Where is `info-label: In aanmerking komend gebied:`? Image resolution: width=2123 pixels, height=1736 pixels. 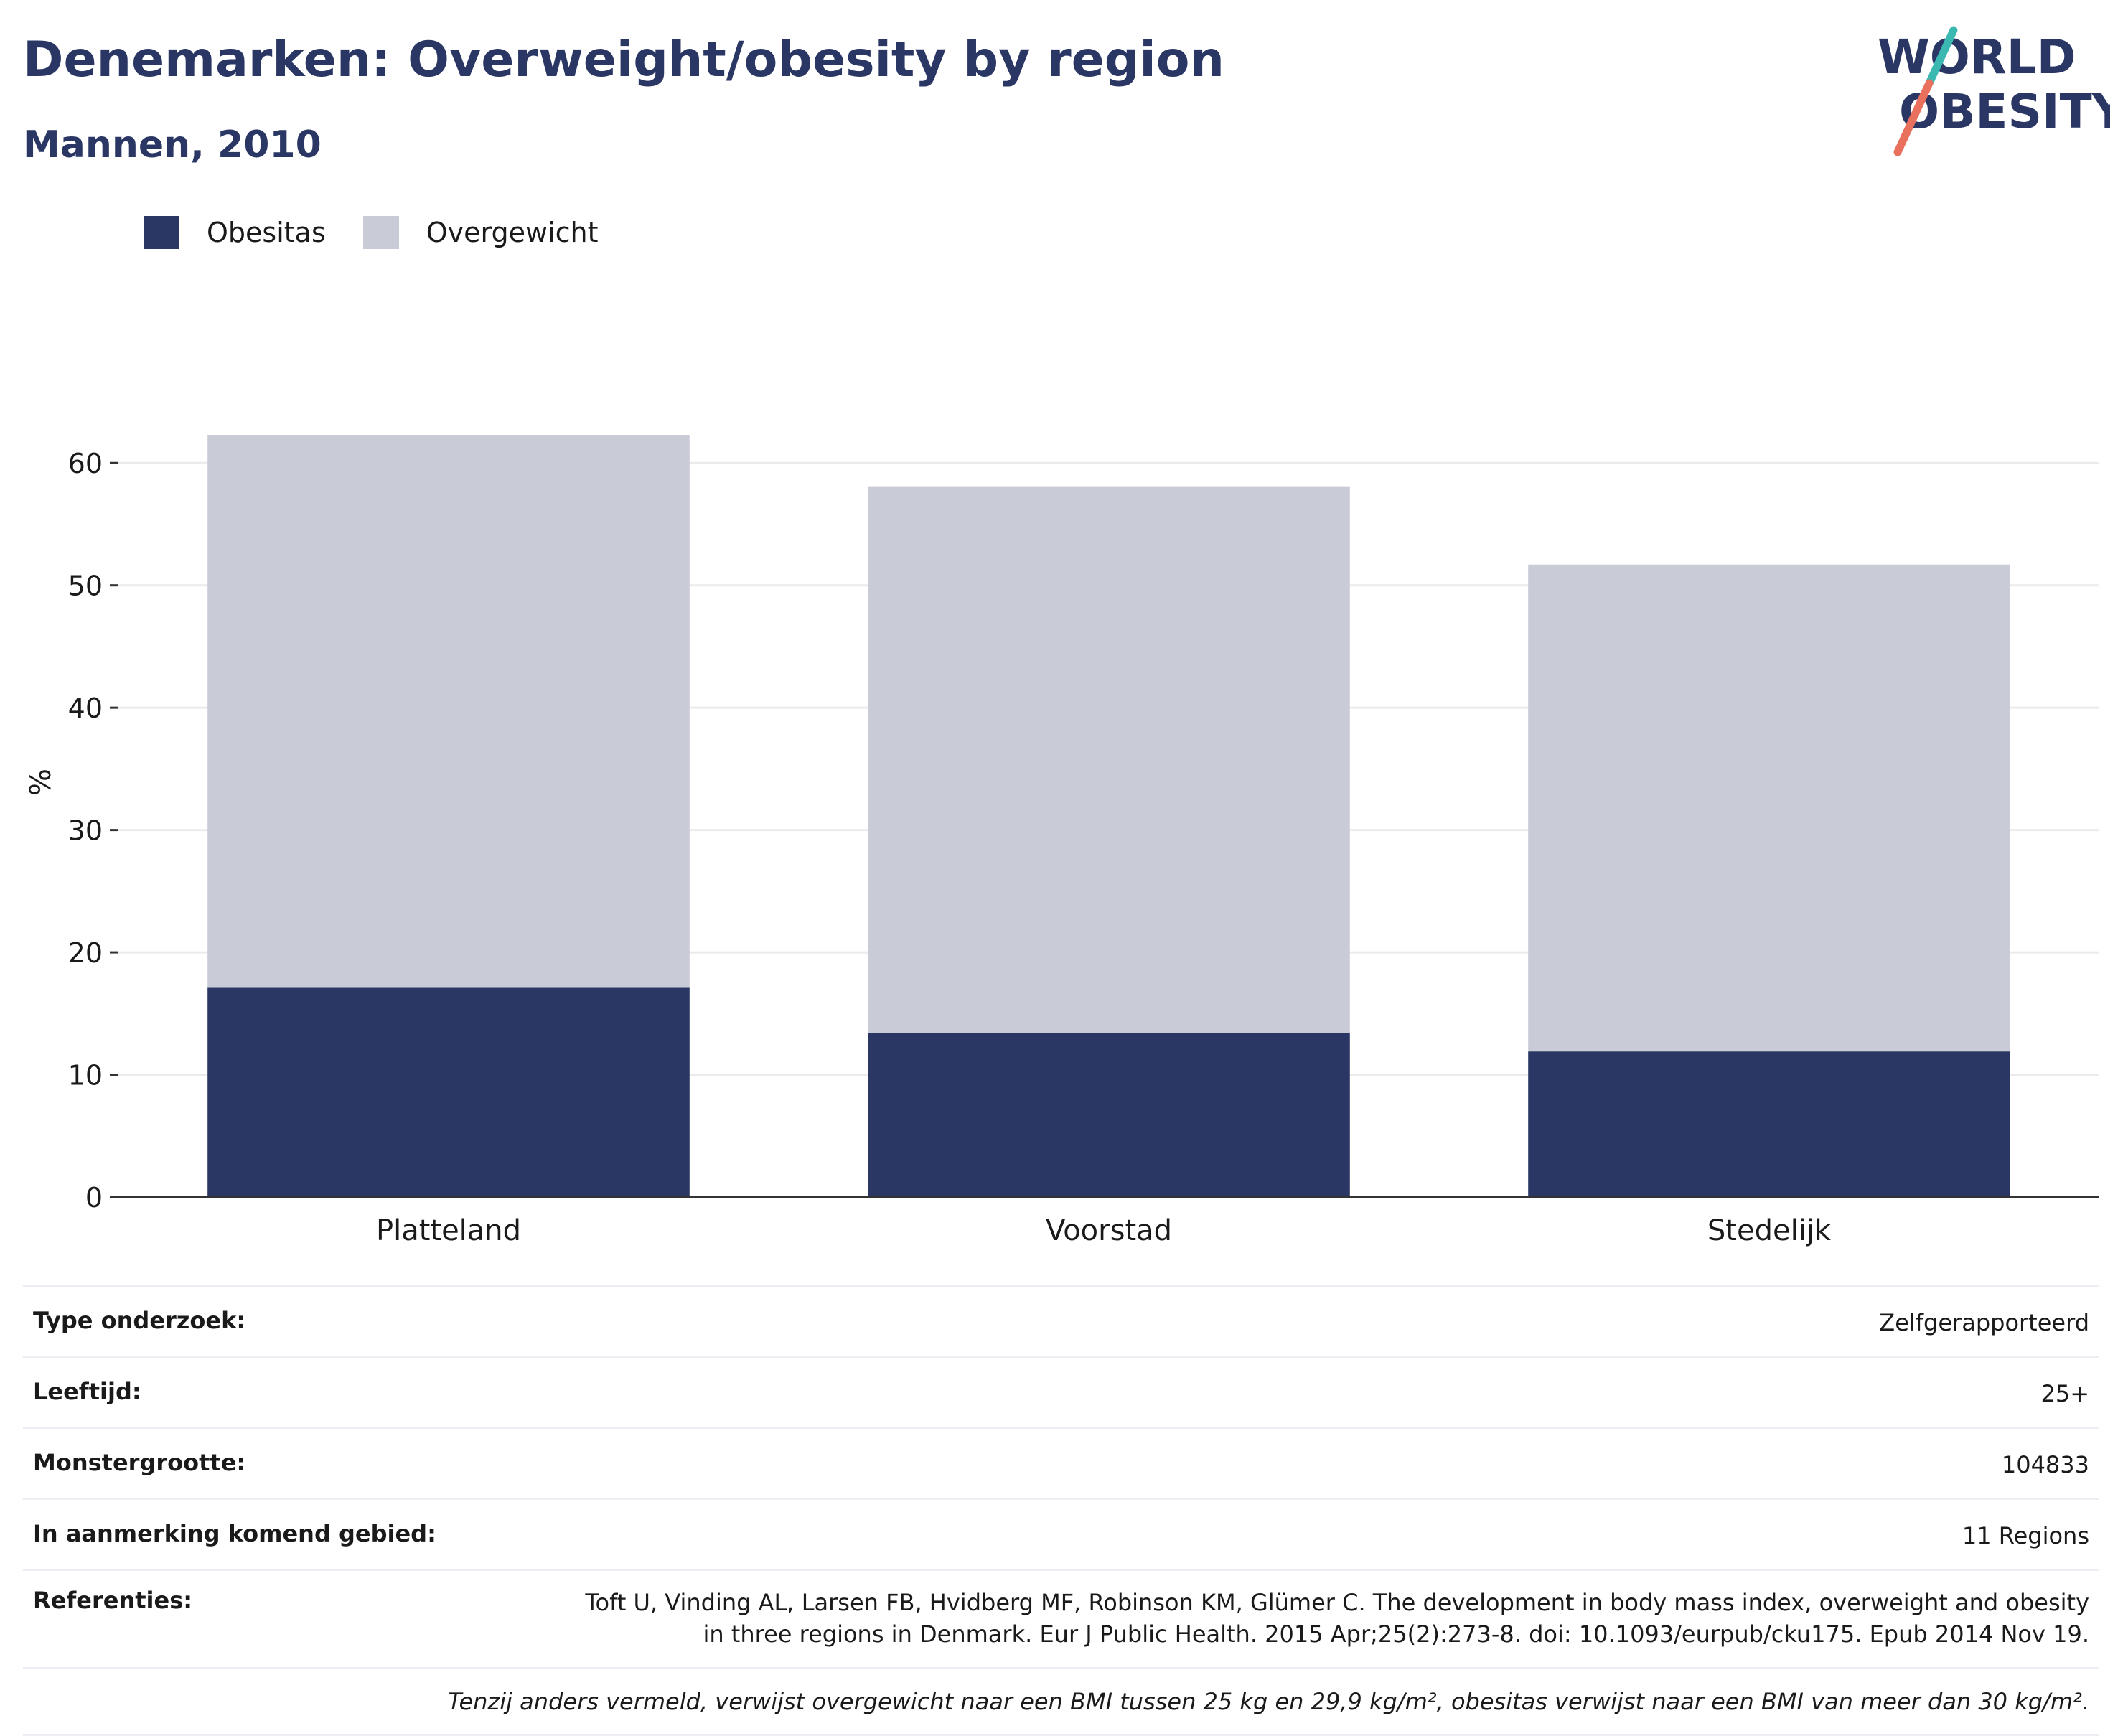 info-label: In aanmerking komend gebied: is located at coordinates (234, 1533).